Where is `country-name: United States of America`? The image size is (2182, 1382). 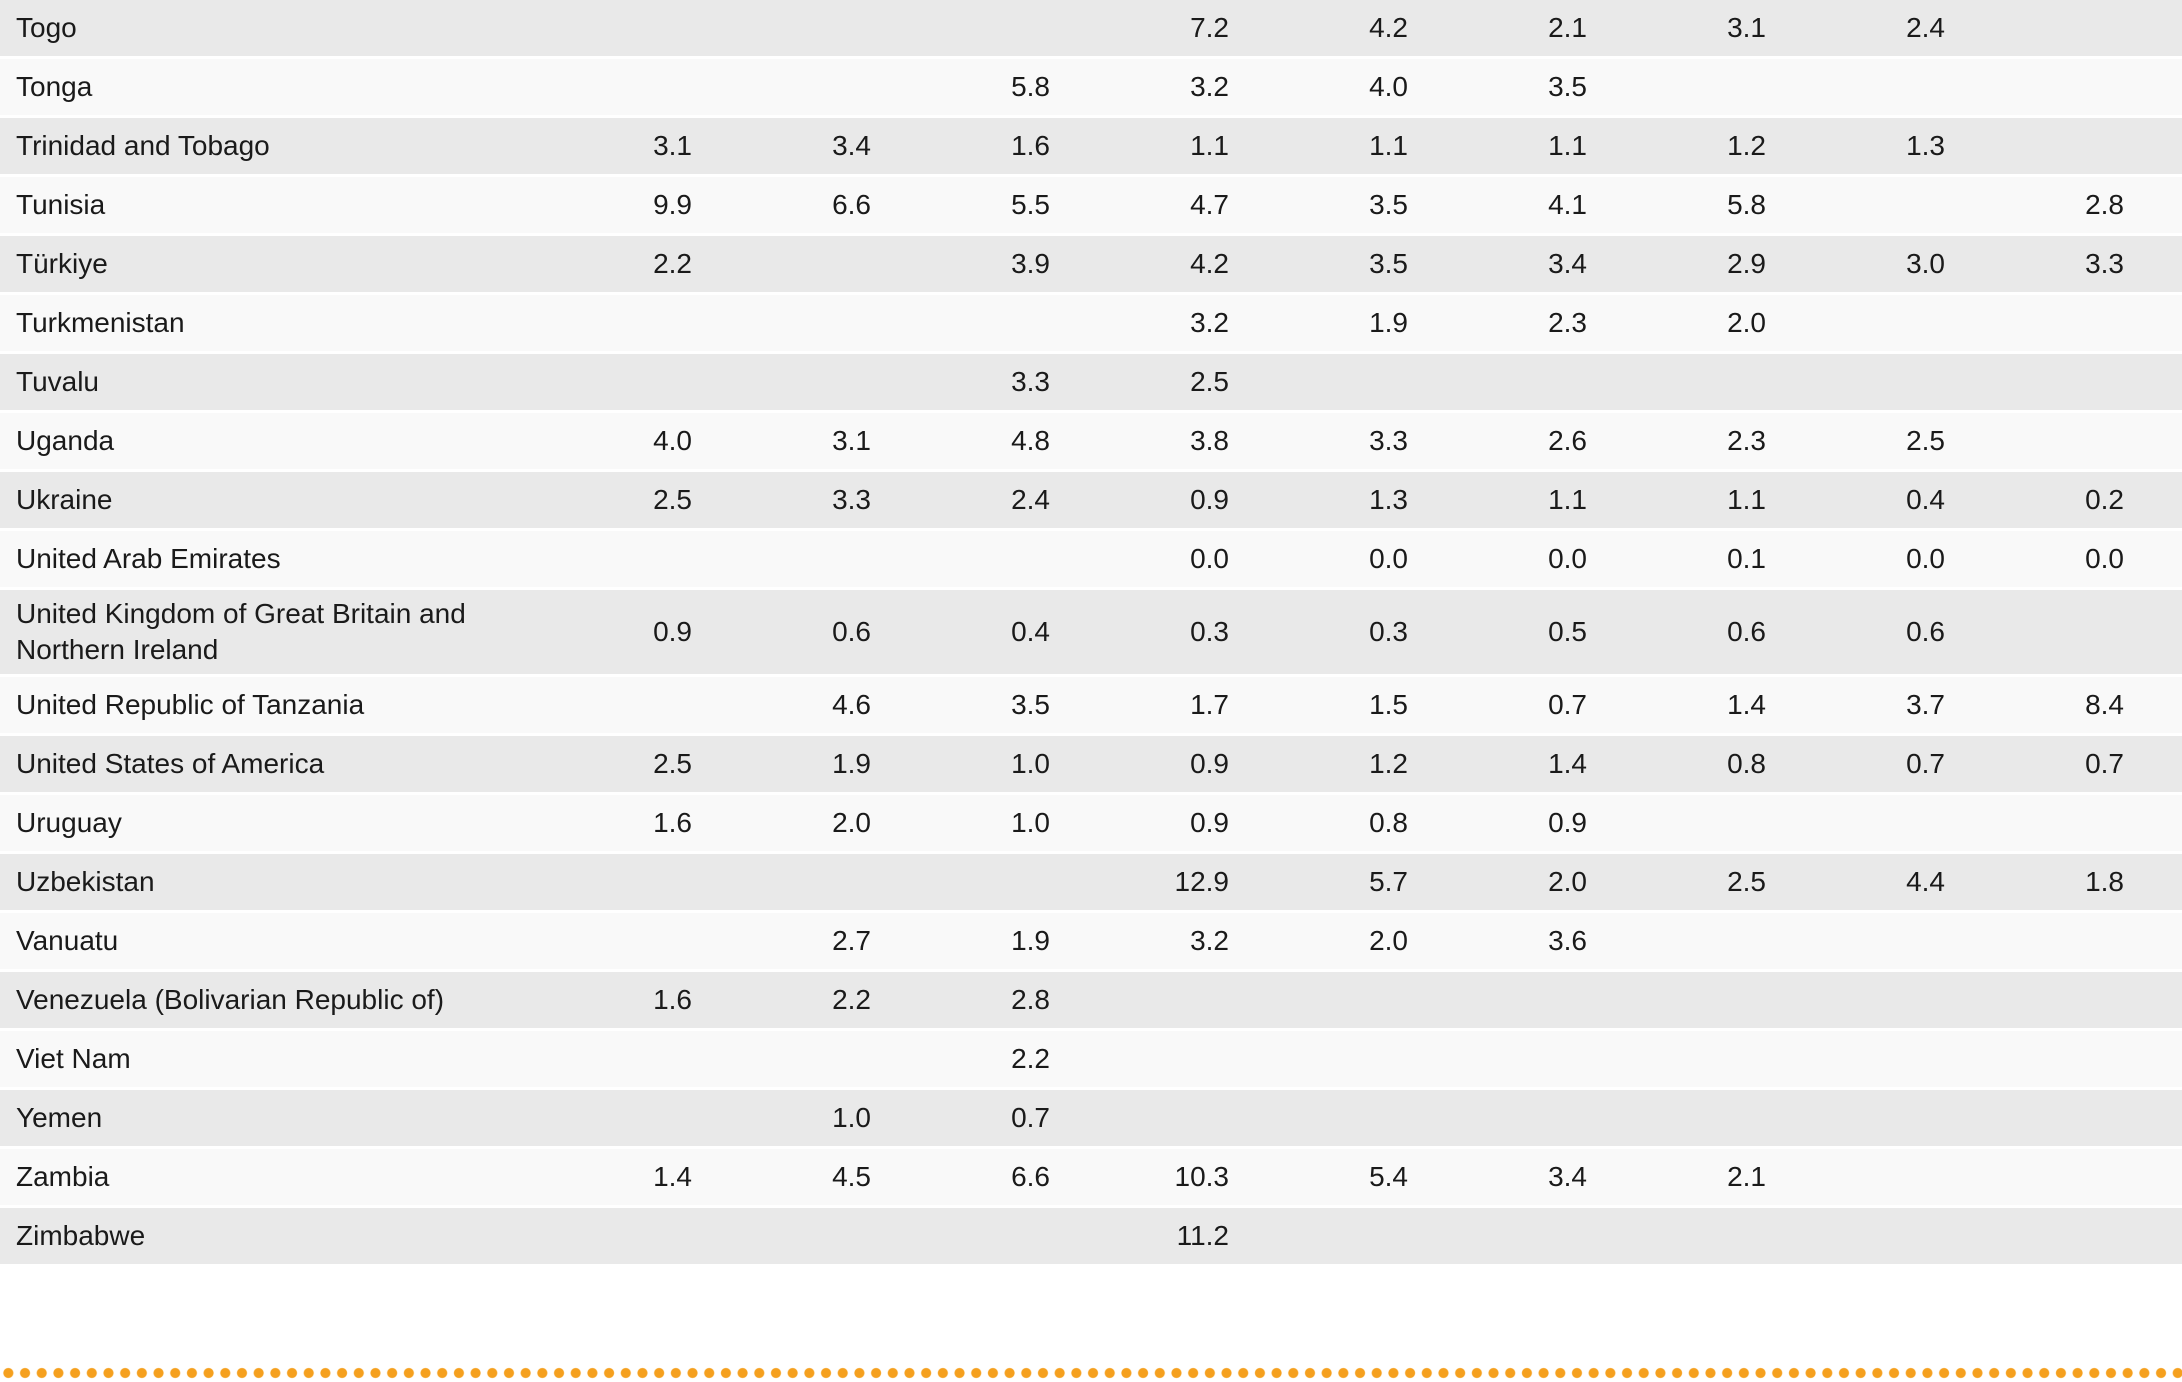 country-name: United States of America is located at coordinates (256, 765).